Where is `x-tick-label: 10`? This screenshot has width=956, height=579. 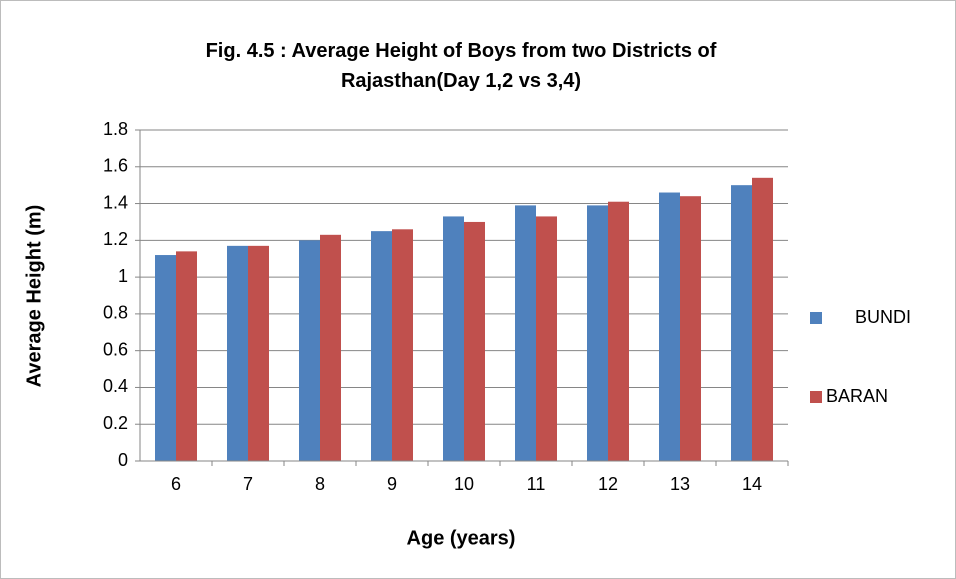 x-tick-label: 10 is located at coordinates (464, 484).